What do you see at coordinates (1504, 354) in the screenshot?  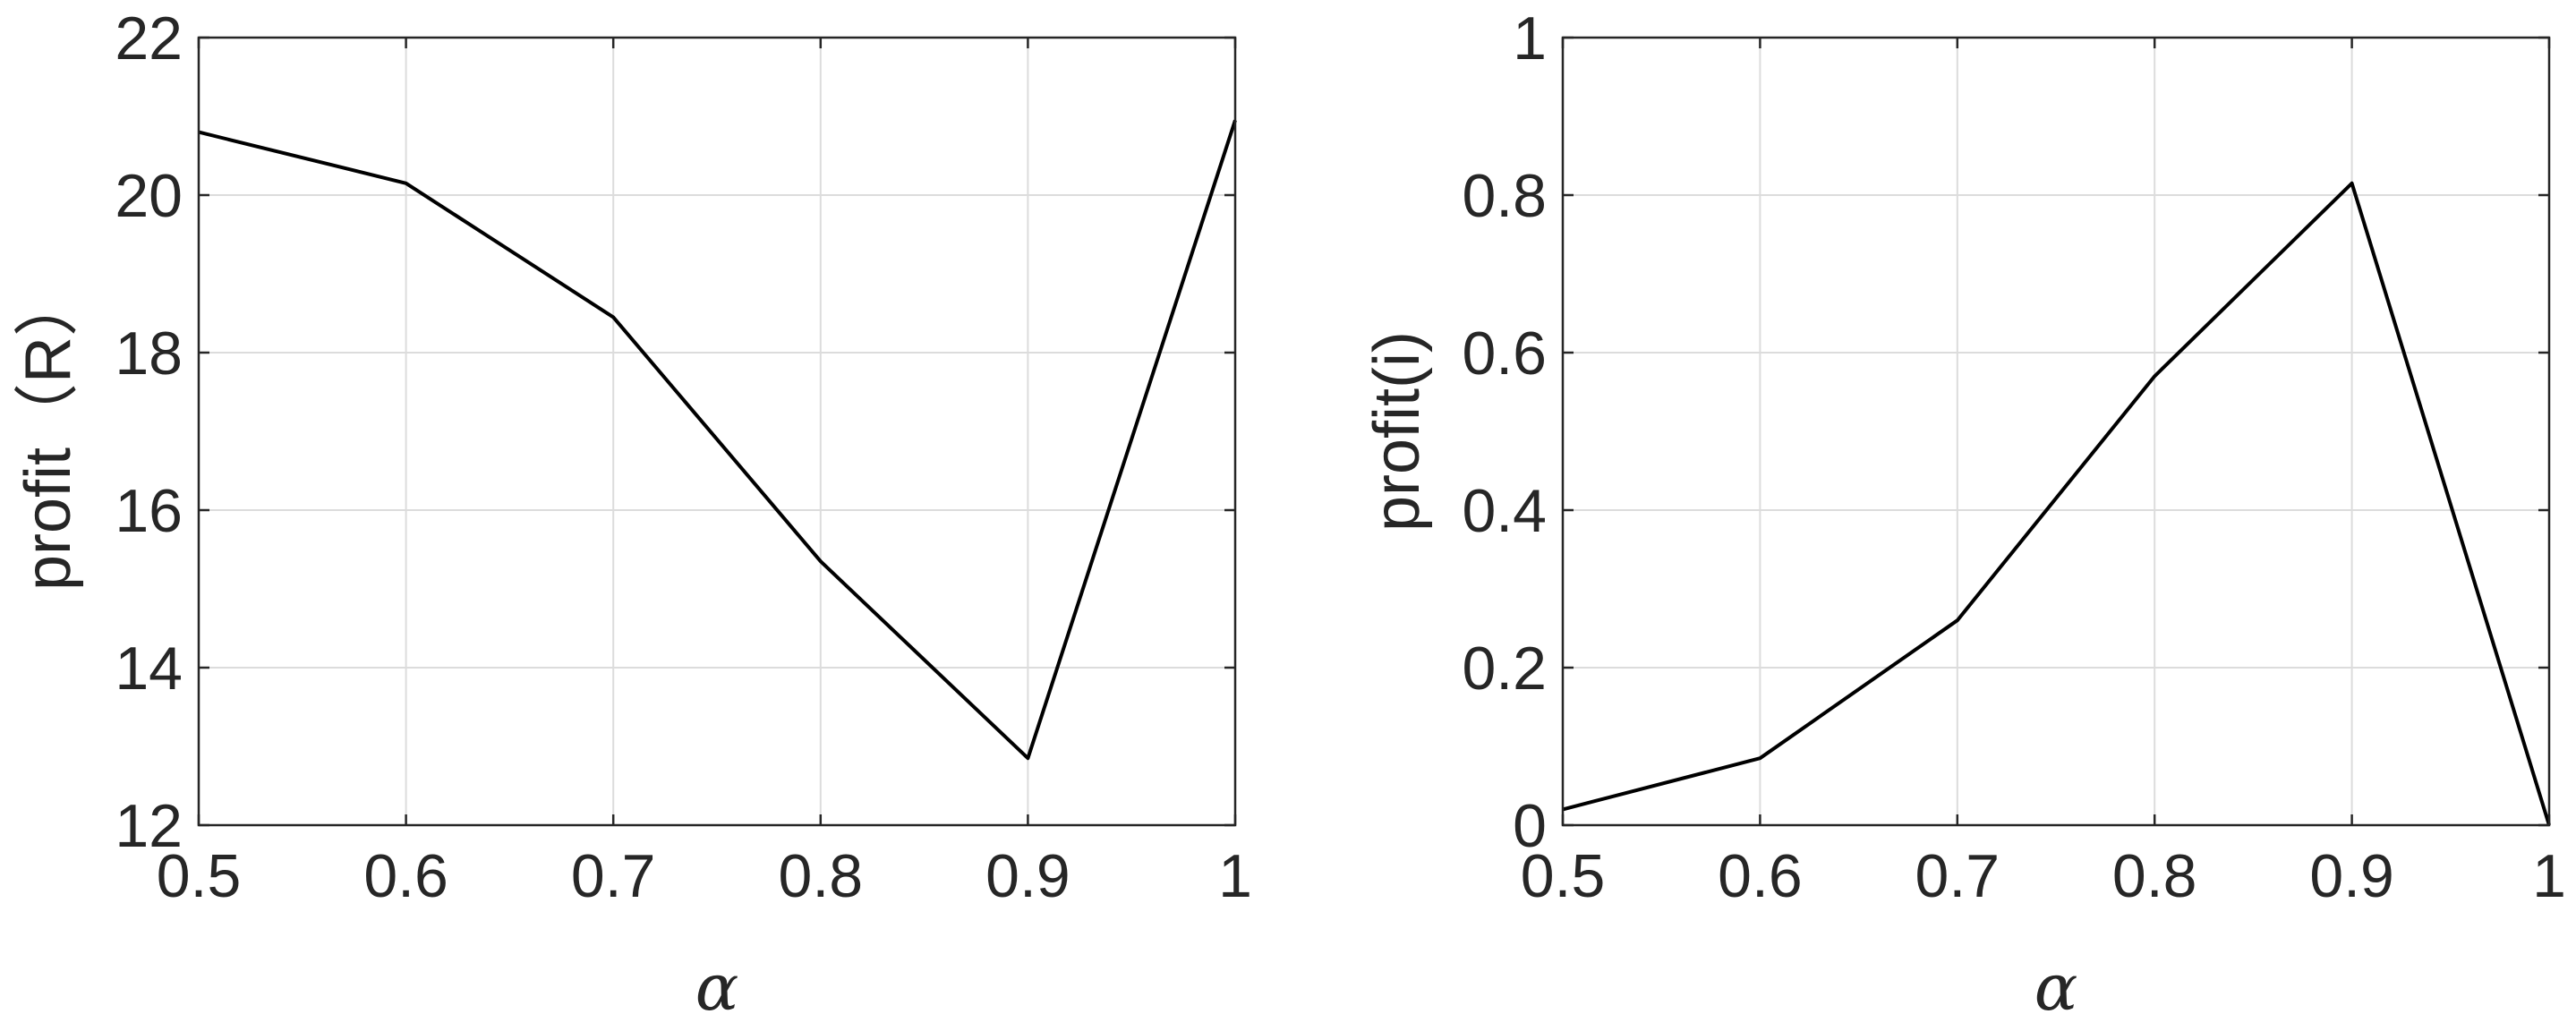 I see `right-y-tick-label: 0.6` at bounding box center [1504, 354].